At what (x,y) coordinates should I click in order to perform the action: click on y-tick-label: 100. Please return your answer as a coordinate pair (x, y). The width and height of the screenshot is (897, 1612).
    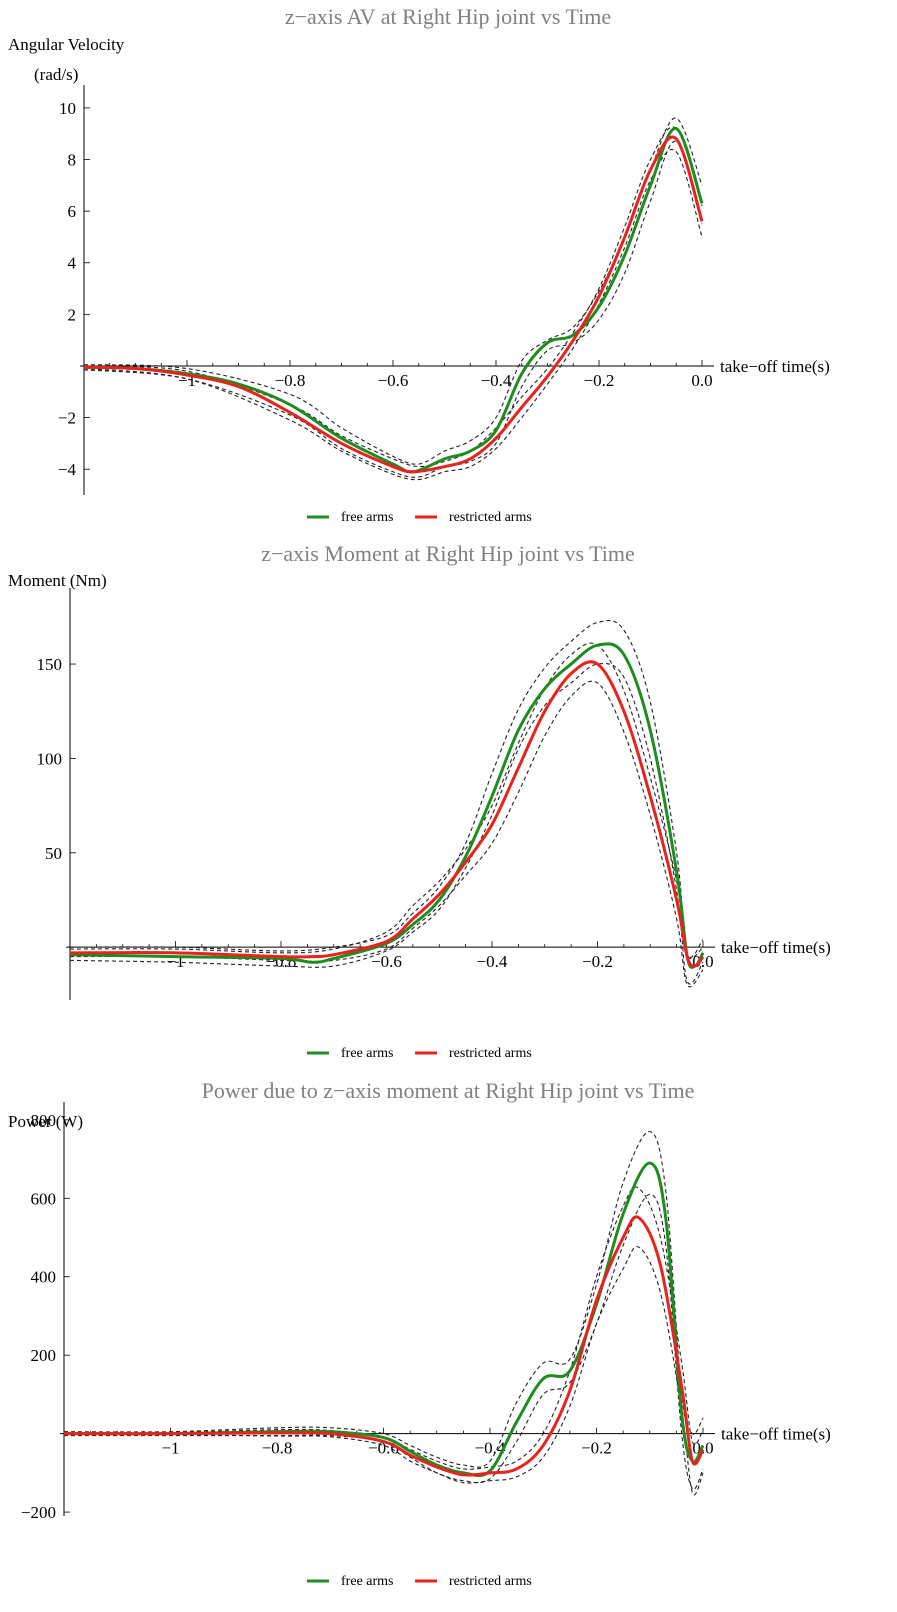
    Looking at the image, I should click on (50, 758).